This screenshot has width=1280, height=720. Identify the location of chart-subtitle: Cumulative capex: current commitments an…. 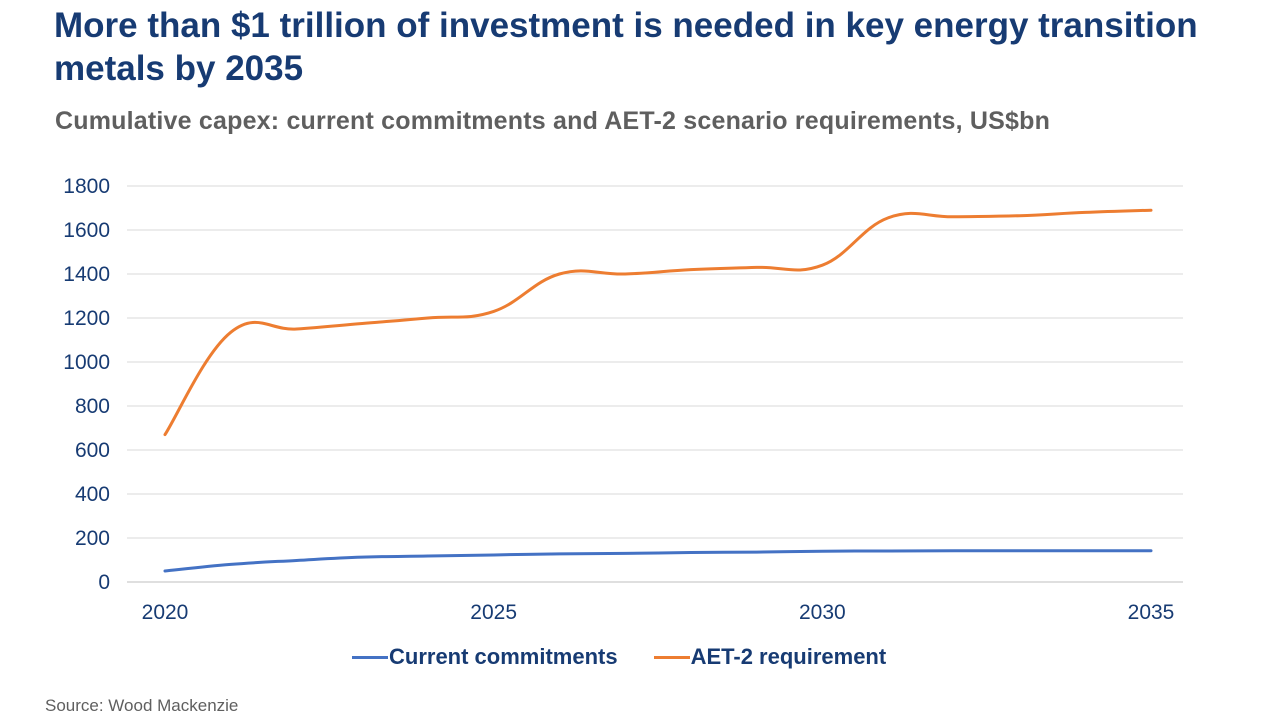
(553, 121).